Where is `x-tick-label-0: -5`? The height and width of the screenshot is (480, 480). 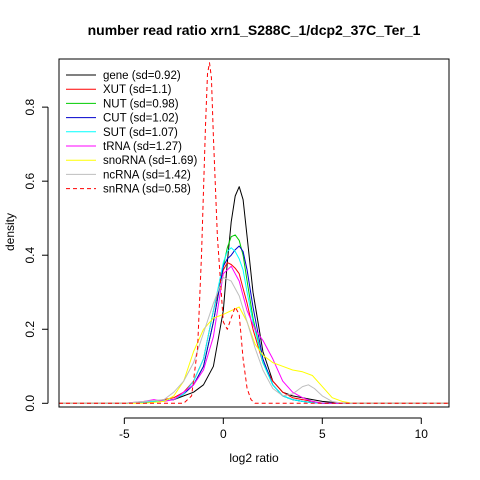
x-tick-label-0: -5 is located at coordinates (124, 434).